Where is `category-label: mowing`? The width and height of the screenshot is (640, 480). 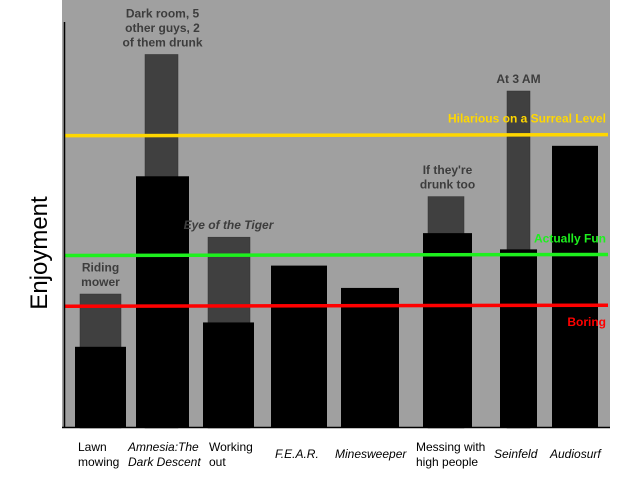 category-label: mowing is located at coordinates (98, 462).